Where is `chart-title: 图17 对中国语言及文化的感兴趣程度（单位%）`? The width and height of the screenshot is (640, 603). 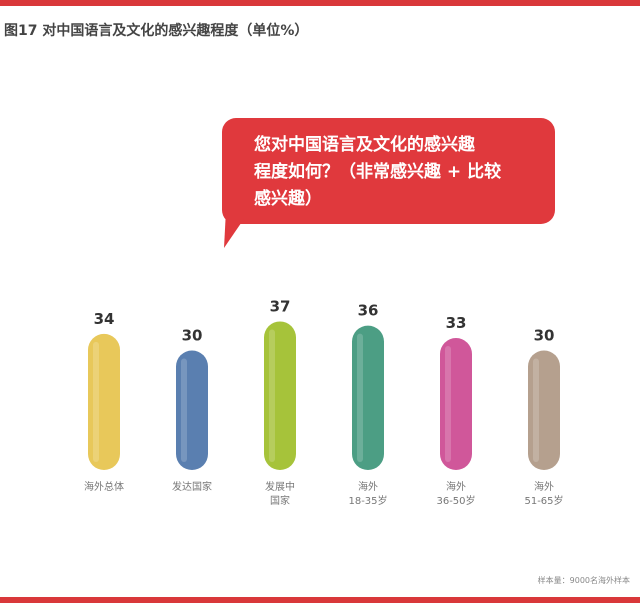 chart-title: 图17 对中国语言及文化的感兴趣程度（单位%） is located at coordinates (156, 31).